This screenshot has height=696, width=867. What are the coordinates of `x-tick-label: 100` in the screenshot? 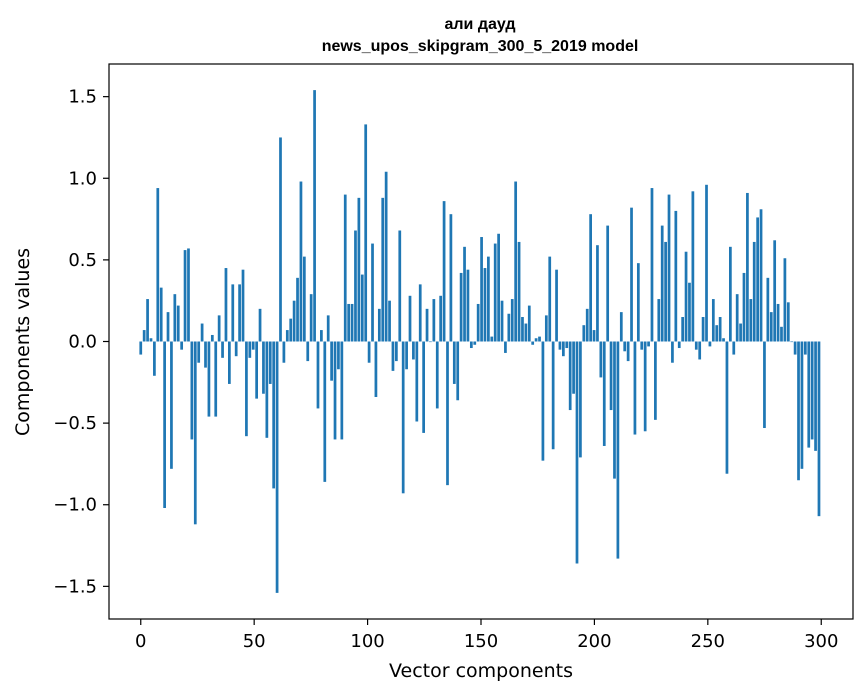 It's located at (367, 641).